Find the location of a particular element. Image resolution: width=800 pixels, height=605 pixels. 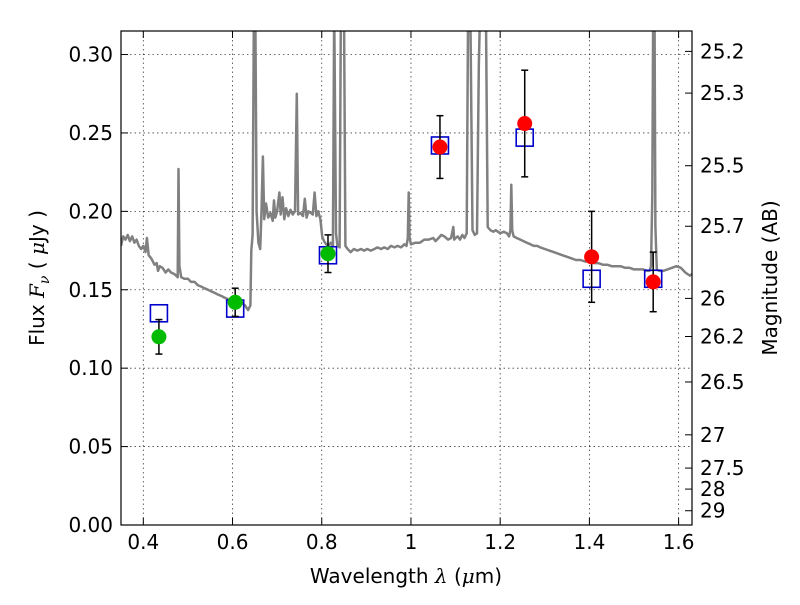

magnitude-tick-label: 28 is located at coordinates (712, 489).